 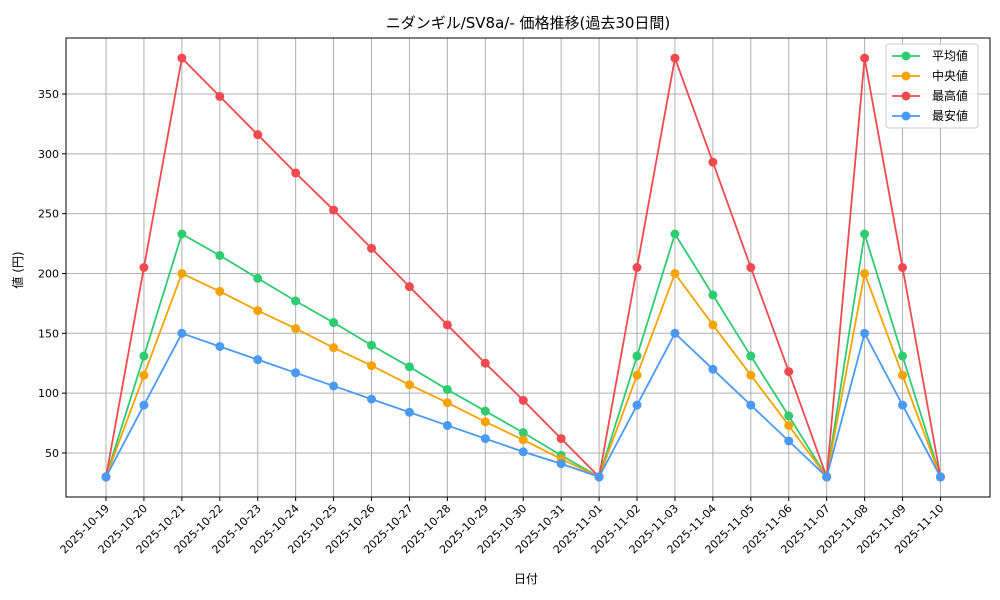 What do you see at coordinates (930, 95) in the screenshot?
I see `legend-item: 最高値` at bounding box center [930, 95].